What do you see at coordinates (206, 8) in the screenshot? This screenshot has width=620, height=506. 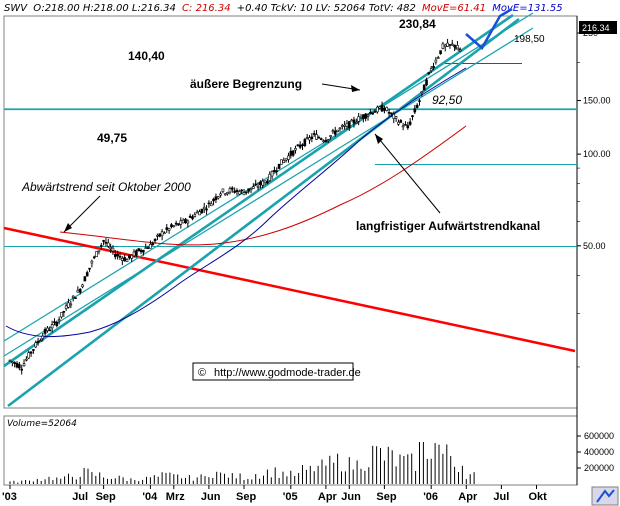 I see `close-label: C: 216.34` at bounding box center [206, 8].